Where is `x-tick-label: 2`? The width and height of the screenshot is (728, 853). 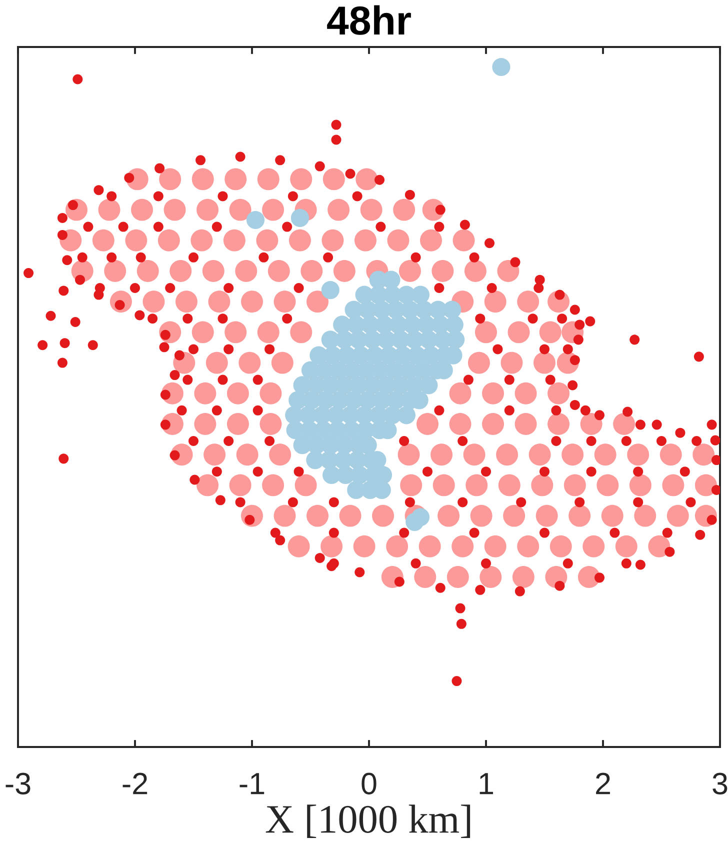 x-tick-label: 2 is located at coordinates (603, 783).